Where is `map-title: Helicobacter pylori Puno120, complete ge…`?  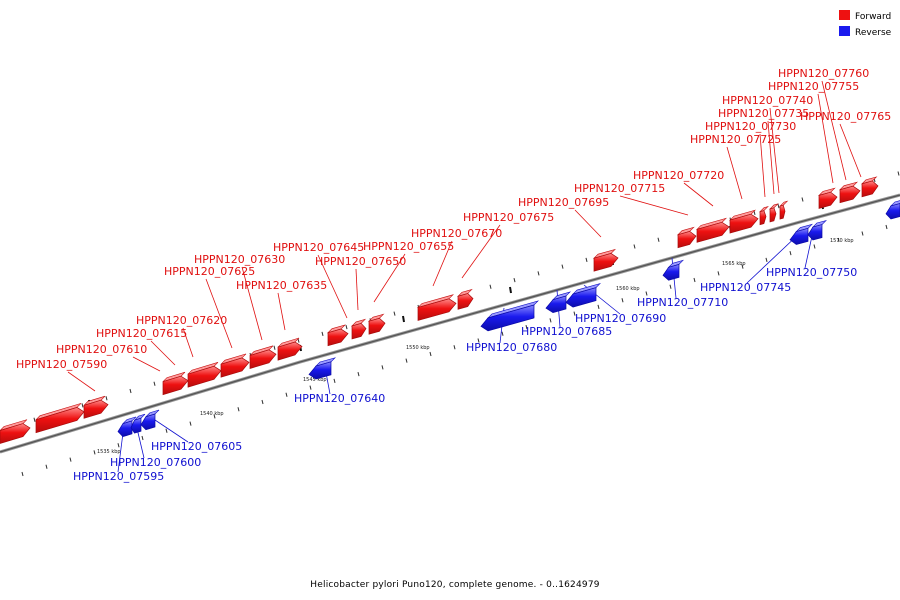 map-title: Helicobacter pylori Puno120, complete ge… is located at coordinates (454, 585).